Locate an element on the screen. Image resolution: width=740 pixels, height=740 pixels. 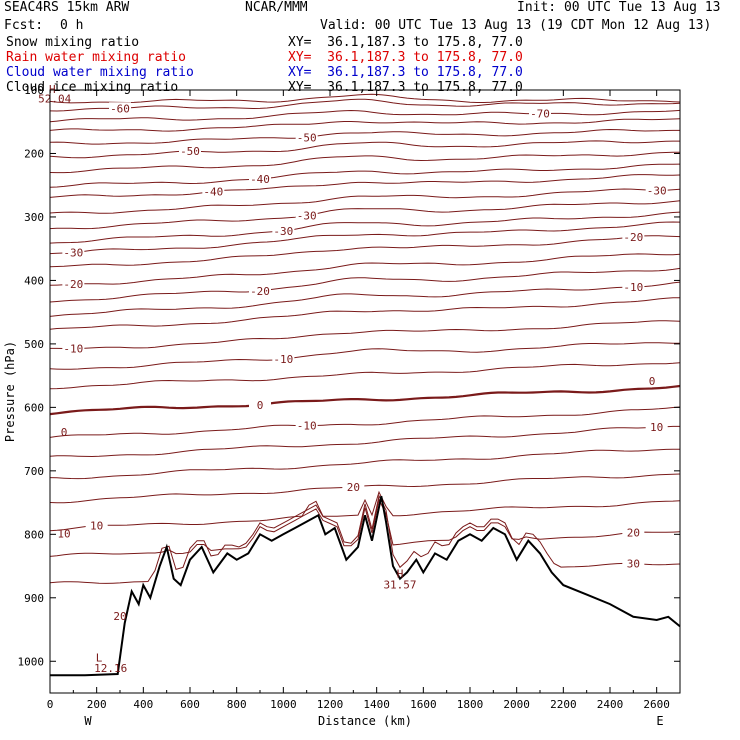
y-tick-label: 200 is located at coordinates (34, 153).